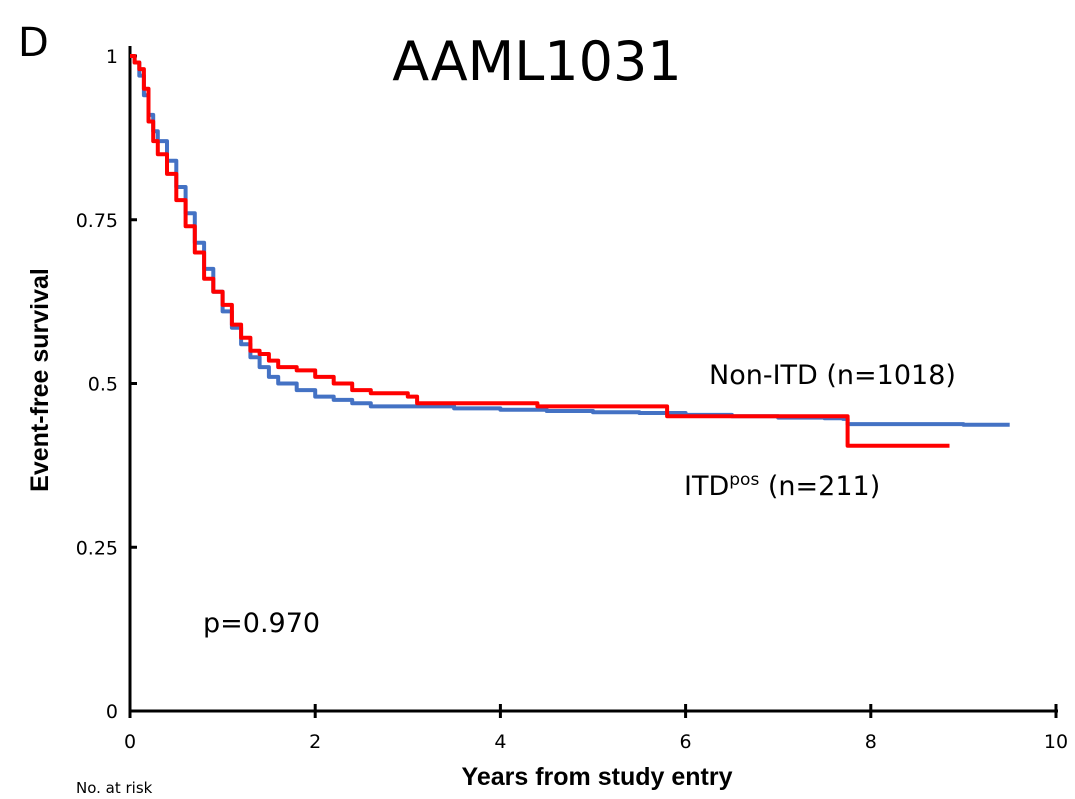 Image resolution: width=1075 pixels, height=799 pixels. Describe the element at coordinates (130, 742) in the screenshot. I see `x-tick-label: 0` at that location.